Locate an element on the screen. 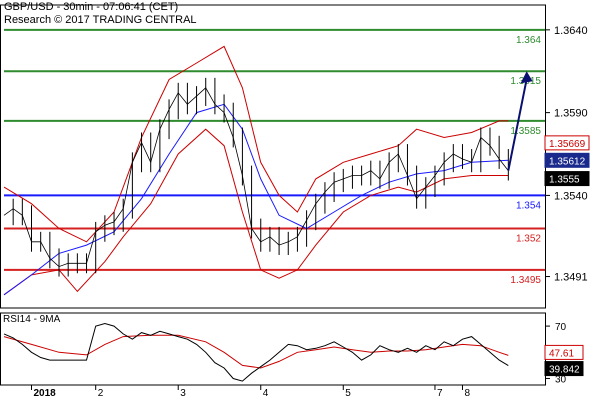 The image size is (590, 400). rsi-ma-line is located at coordinates (256, 351).